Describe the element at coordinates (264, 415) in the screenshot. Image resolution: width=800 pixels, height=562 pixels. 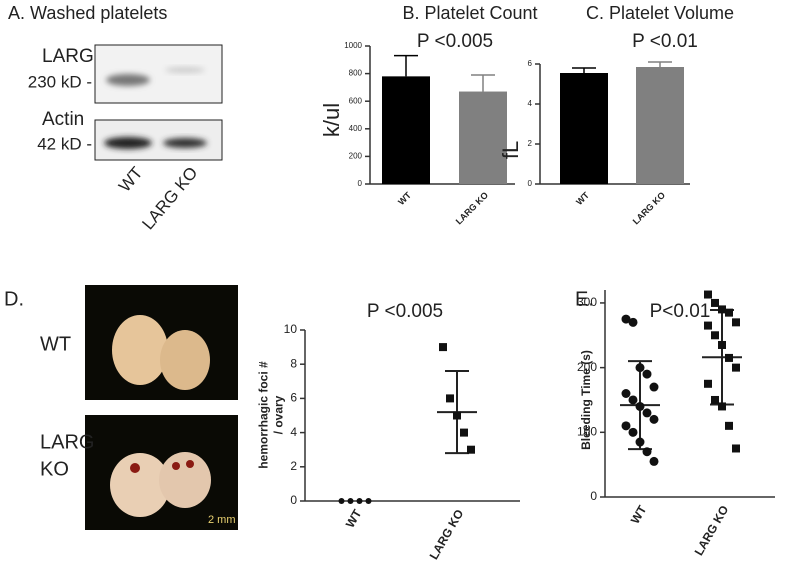
I see `y-axis-label: hemorrhagic foci #` at that location.